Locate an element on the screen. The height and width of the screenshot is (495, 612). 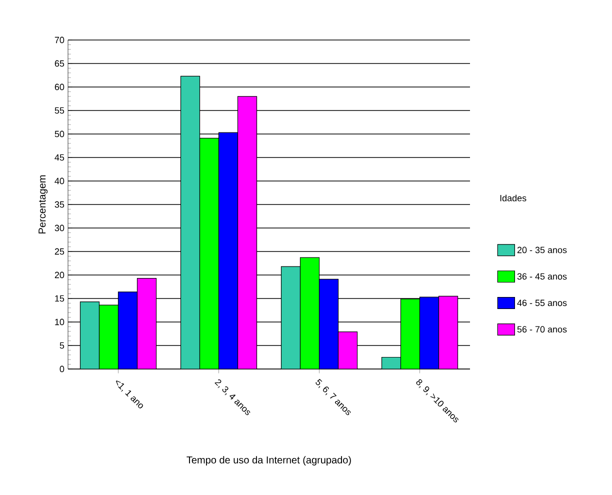
y-tick-label: 0 is located at coordinates (62, 369).